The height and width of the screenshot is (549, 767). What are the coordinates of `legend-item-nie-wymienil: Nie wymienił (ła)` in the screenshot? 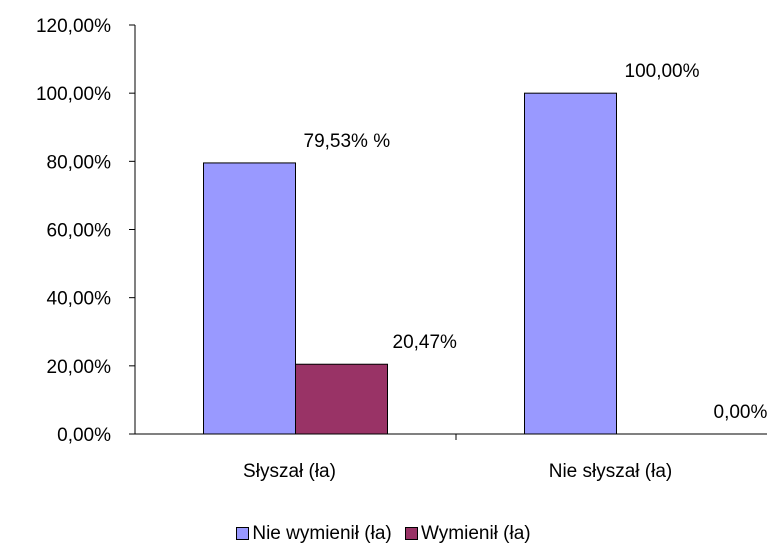 It's located at (314, 534).